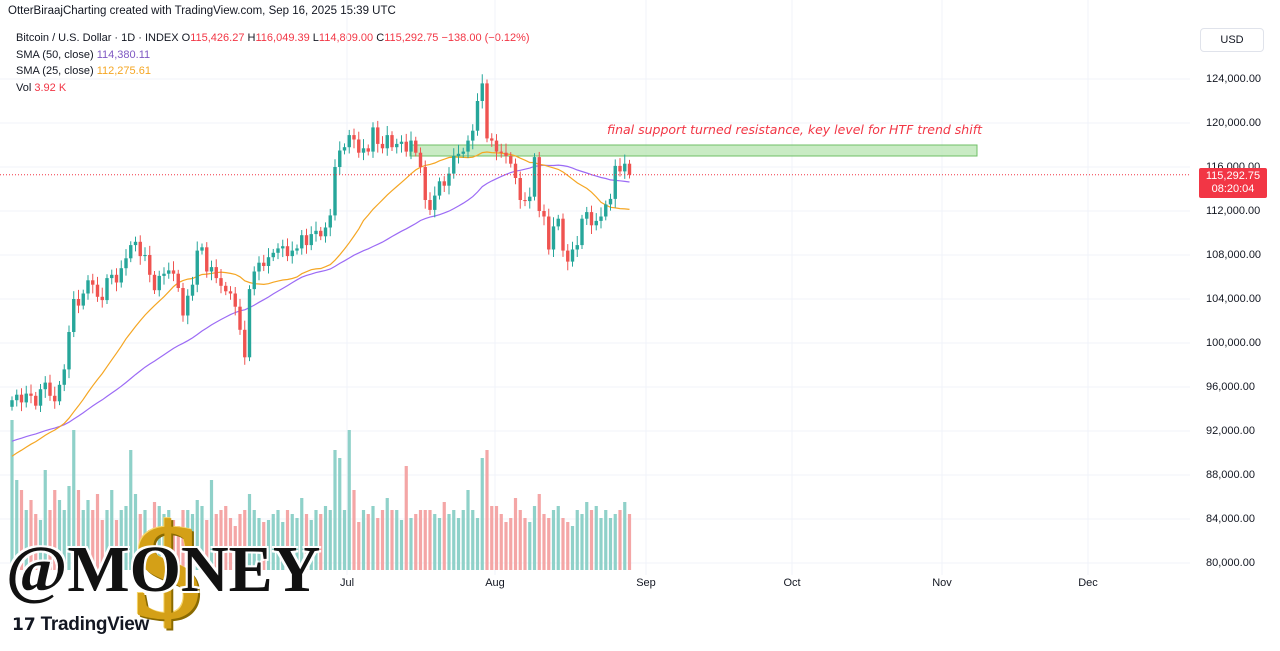 Image resolution: width=1280 pixels, height=651 pixels. What do you see at coordinates (1232, 40) in the screenshot?
I see `currency-selector: USD` at bounding box center [1232, 40].